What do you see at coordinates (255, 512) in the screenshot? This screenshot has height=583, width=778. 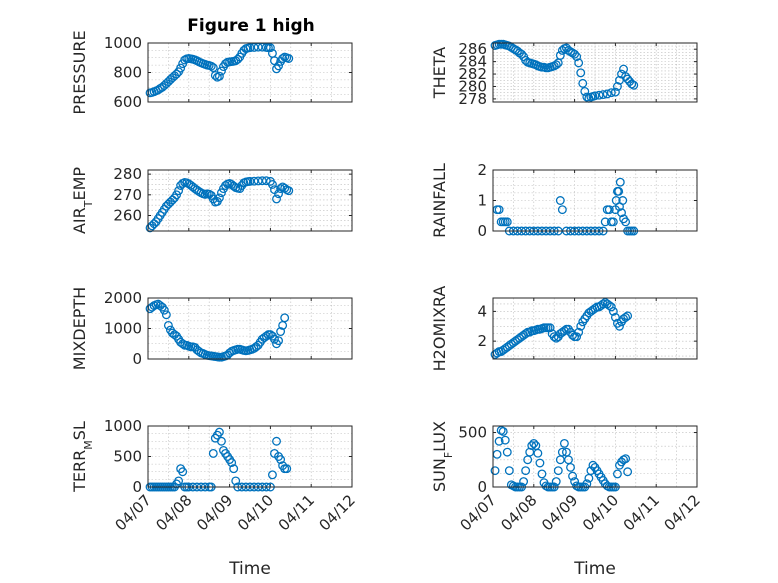 I see `x-tick-label: 04/10` at bounding box center [255, 512].